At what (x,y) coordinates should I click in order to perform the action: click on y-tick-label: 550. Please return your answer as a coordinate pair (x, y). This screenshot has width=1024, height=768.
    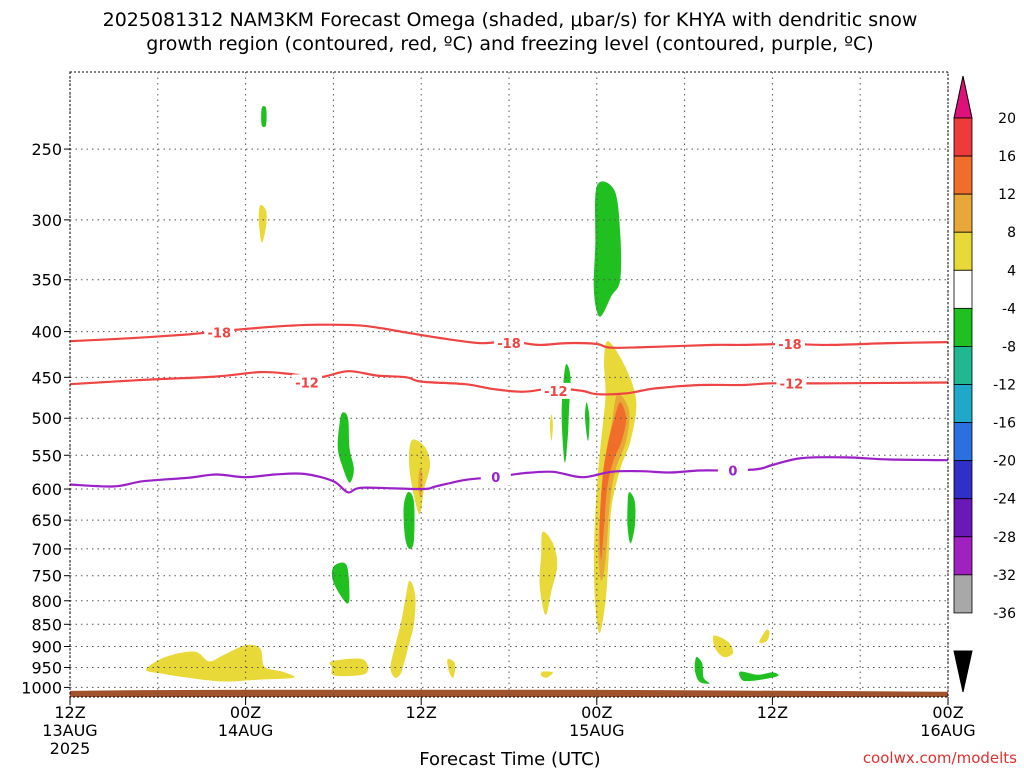
    Looking at the image, I should click on (46, 455).